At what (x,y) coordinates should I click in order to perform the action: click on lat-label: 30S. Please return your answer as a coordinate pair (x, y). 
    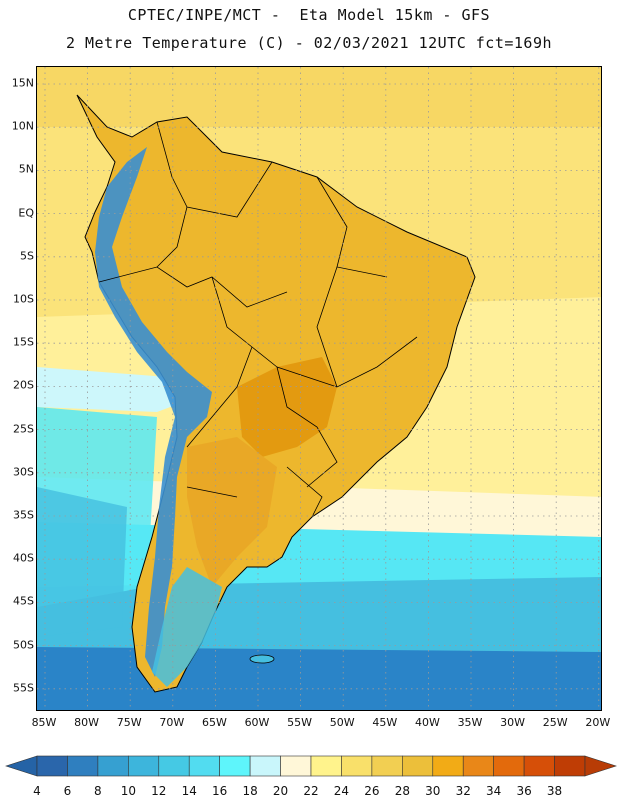
    Looking at the image, I should click on (23, 472).